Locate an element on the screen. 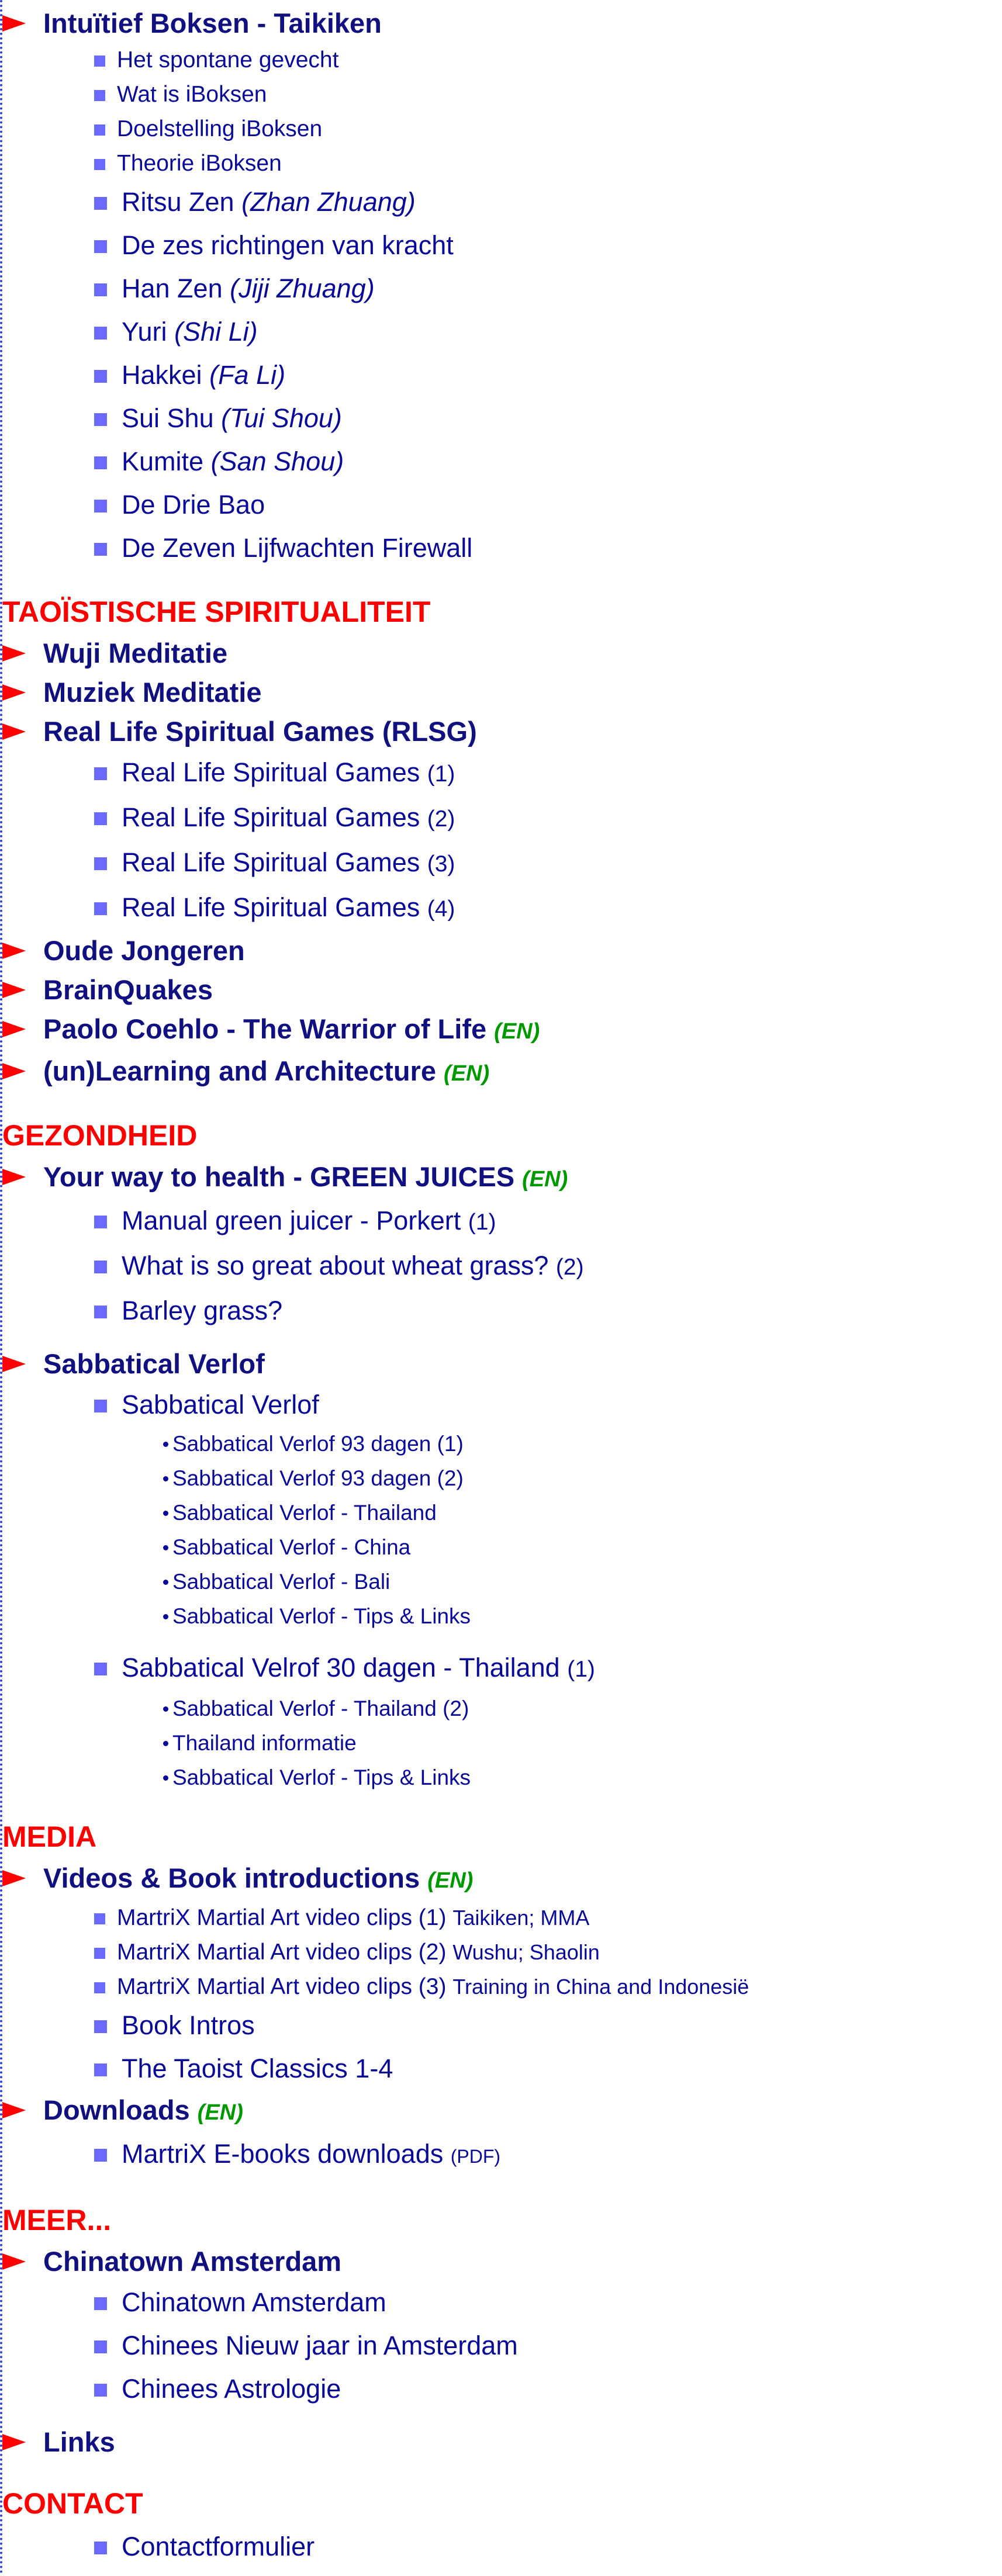  page-title: Chinees Astrologie is located at coordinates (231, 2389).